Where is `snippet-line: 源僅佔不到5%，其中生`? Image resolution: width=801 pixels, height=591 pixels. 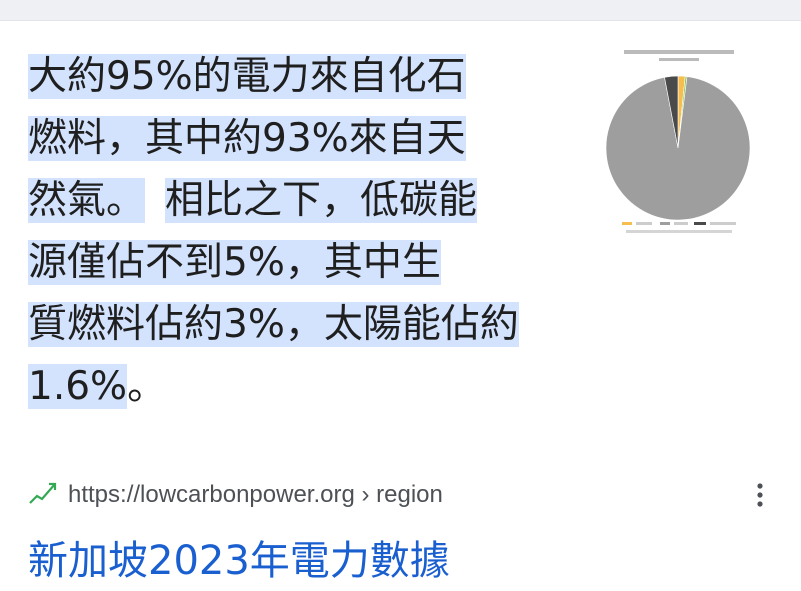
snippet-line: 源僅佔不到5%，其中生 is located at coordinates (328, 265).